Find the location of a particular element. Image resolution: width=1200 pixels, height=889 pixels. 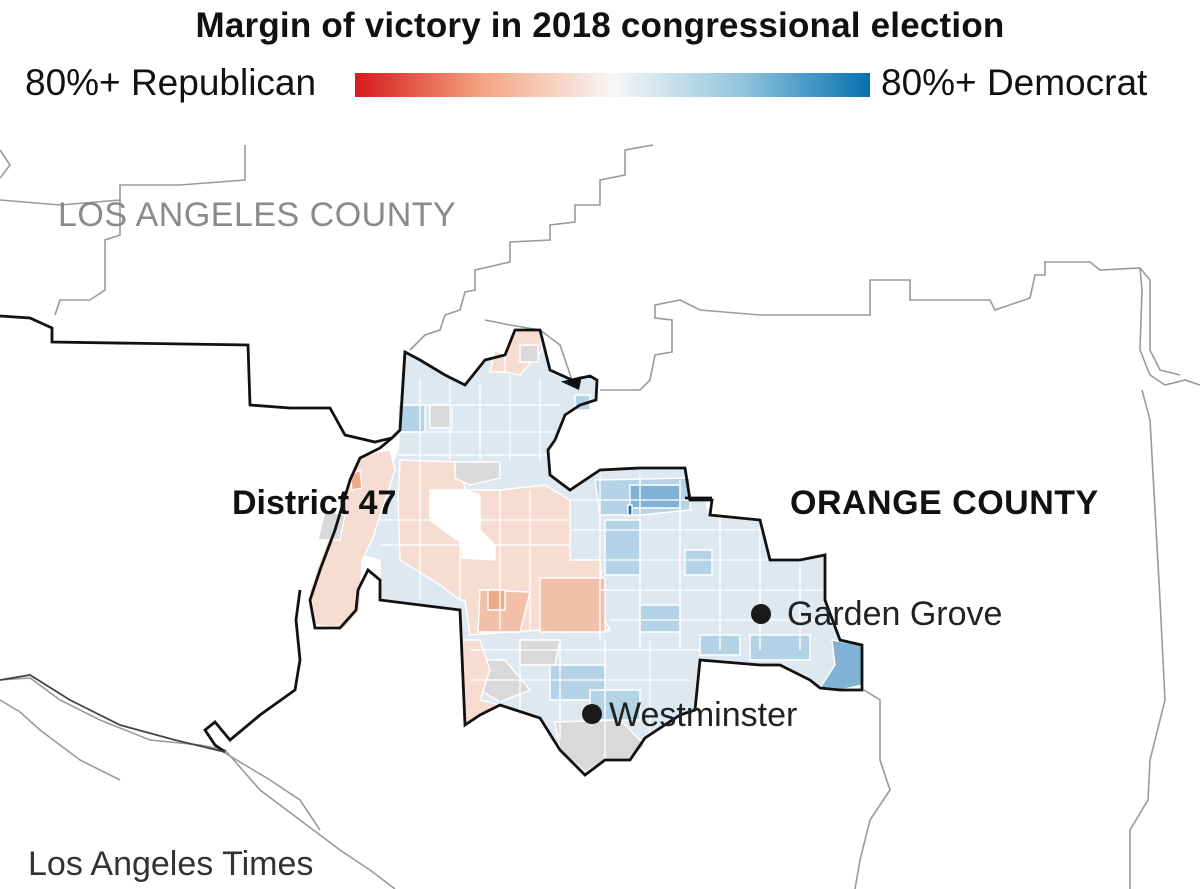

orange-county-label: ORANGE COUNTY is located at coordinates (944, 503).